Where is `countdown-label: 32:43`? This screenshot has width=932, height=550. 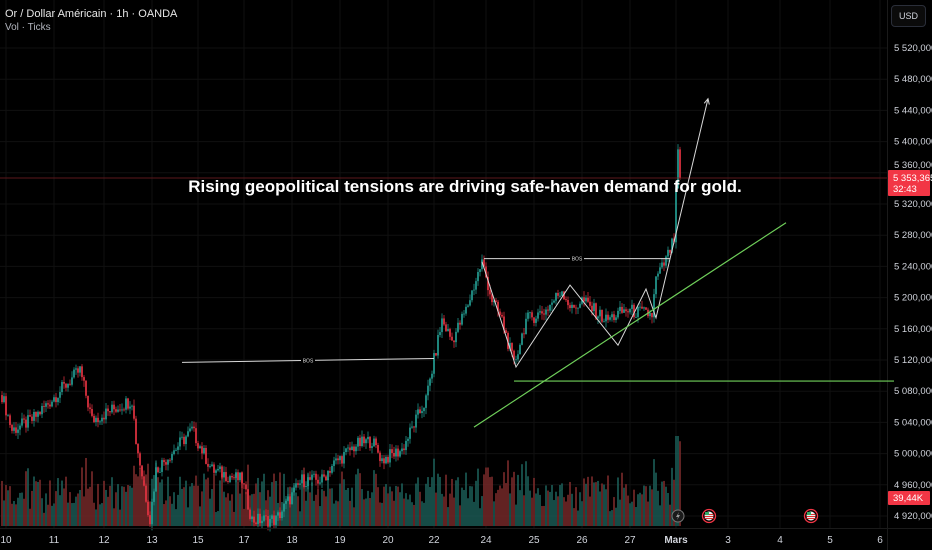
countdown-label: 32:43 is located at coordinates (905, 189).